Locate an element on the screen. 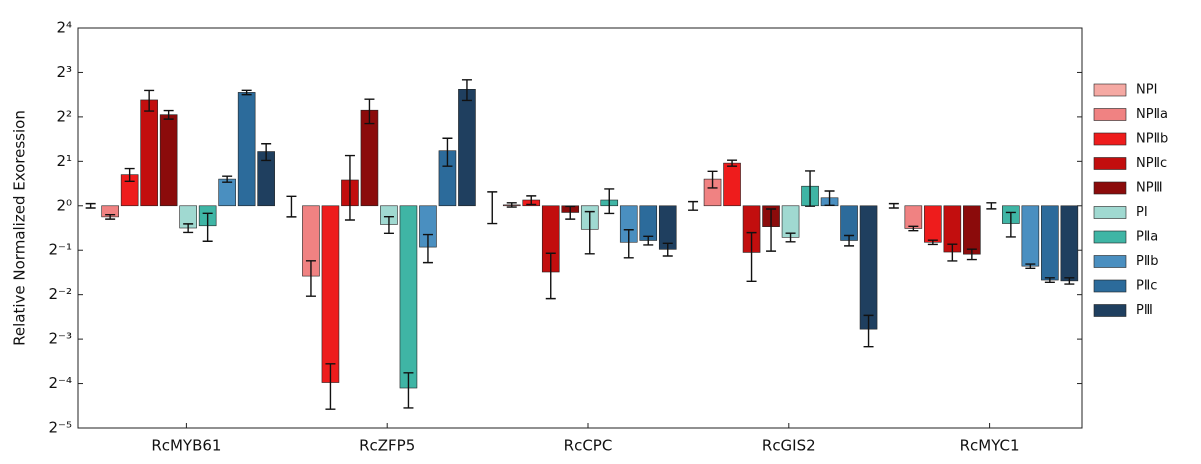  x-tick-label: RcZFP5 is located at coordinates (387, 446).